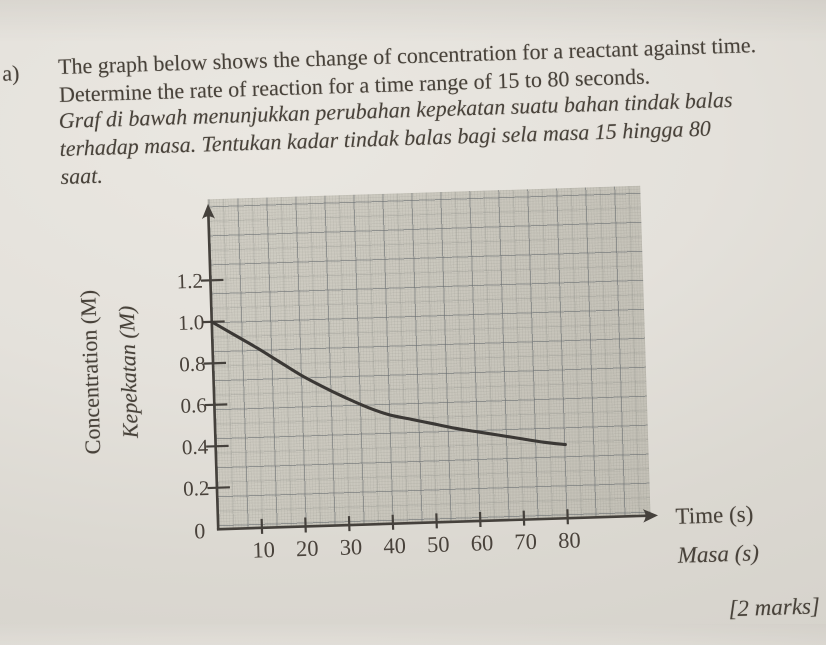  What do you see at coordinates (195, 446) in the screenshot?
I see `y-tick-label: 0.4` at bounding box center [195, 446].